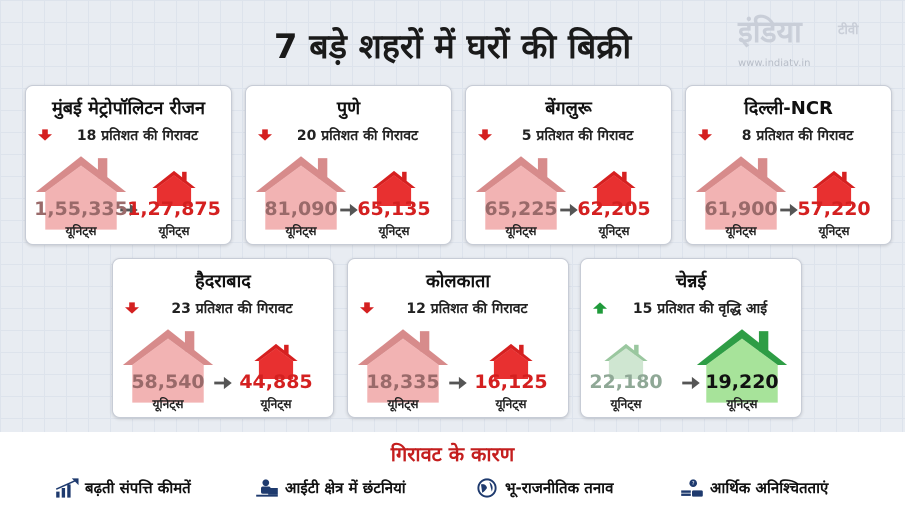  Describe the element at coordinates (128, 108) in the screenshot. I see `city-name: मुंबई मेट्रोपॉलिटन रीजन` at that location.